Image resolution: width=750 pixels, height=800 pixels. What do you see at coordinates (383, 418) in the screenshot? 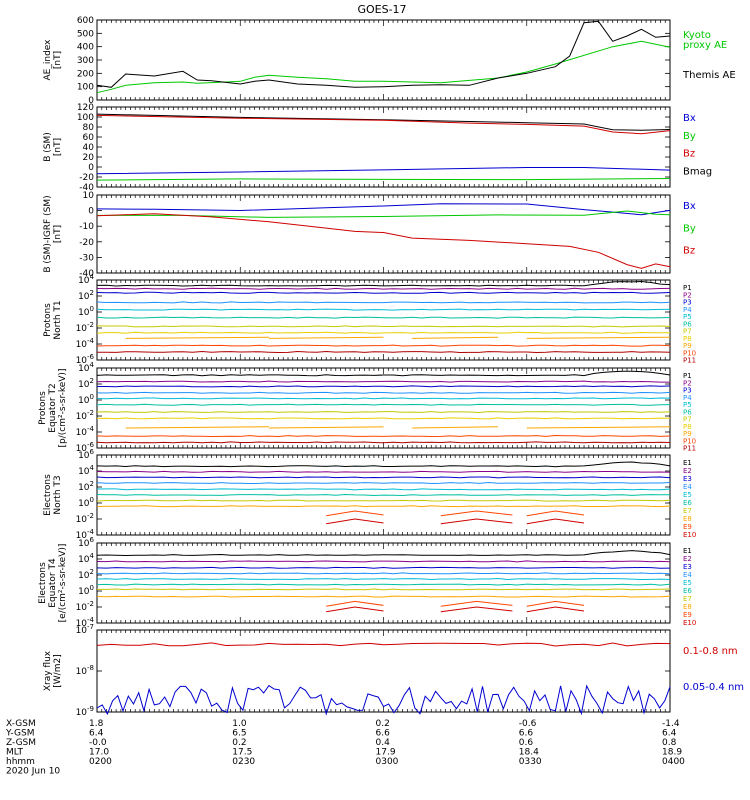
I see `series-line-p8` at bounding box center [383, 418].